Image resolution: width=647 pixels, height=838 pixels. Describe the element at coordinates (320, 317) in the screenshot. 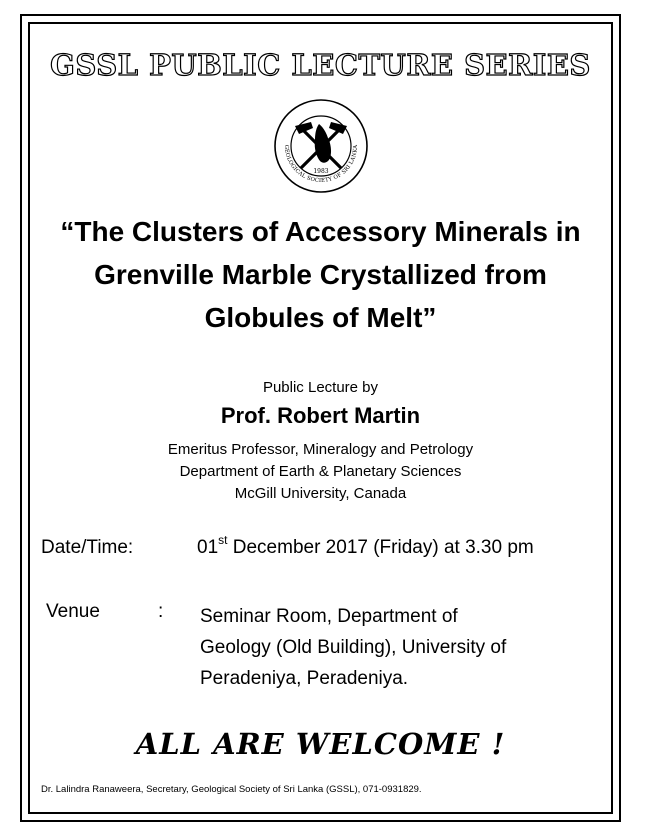

I see `lecture-title-line: Globules of Melt”` at that location.